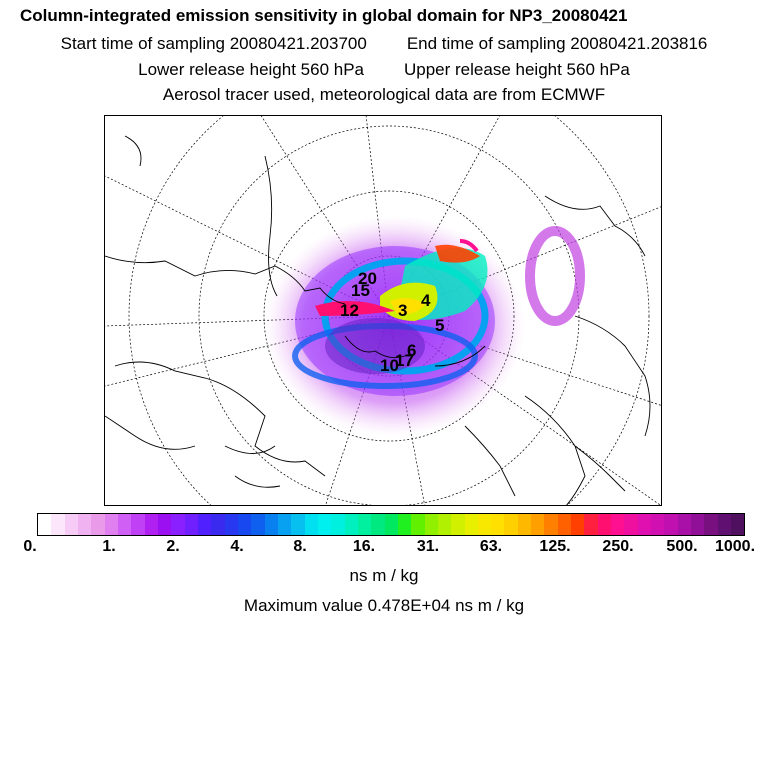 The width and height of the screenshot is (768, 768). What do you see at coordinates (428, 546) in the screenshot?
I see `tick-label: 31.` at bounding box center [428, 546].